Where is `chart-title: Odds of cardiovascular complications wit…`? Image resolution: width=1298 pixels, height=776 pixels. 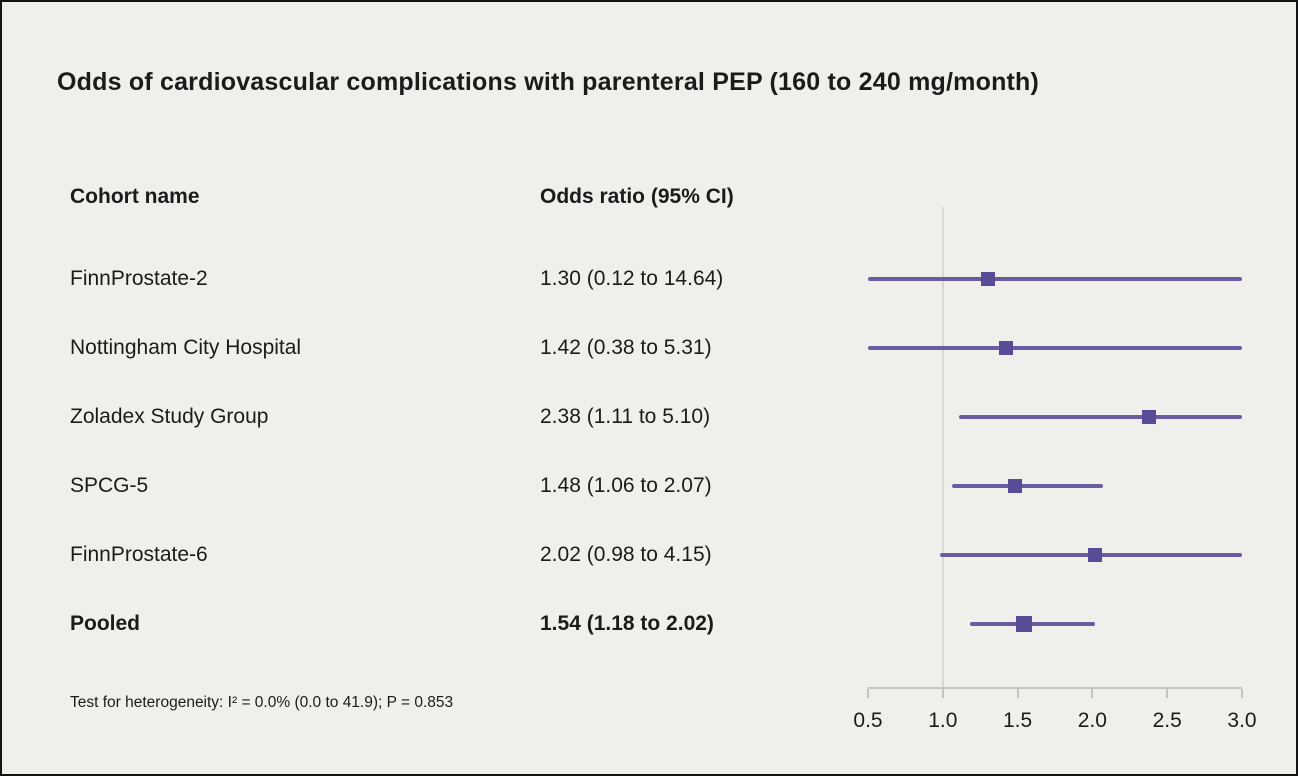 chart-title: Odds of cardiovascular complications wit… is located at coordinates (548, 82).